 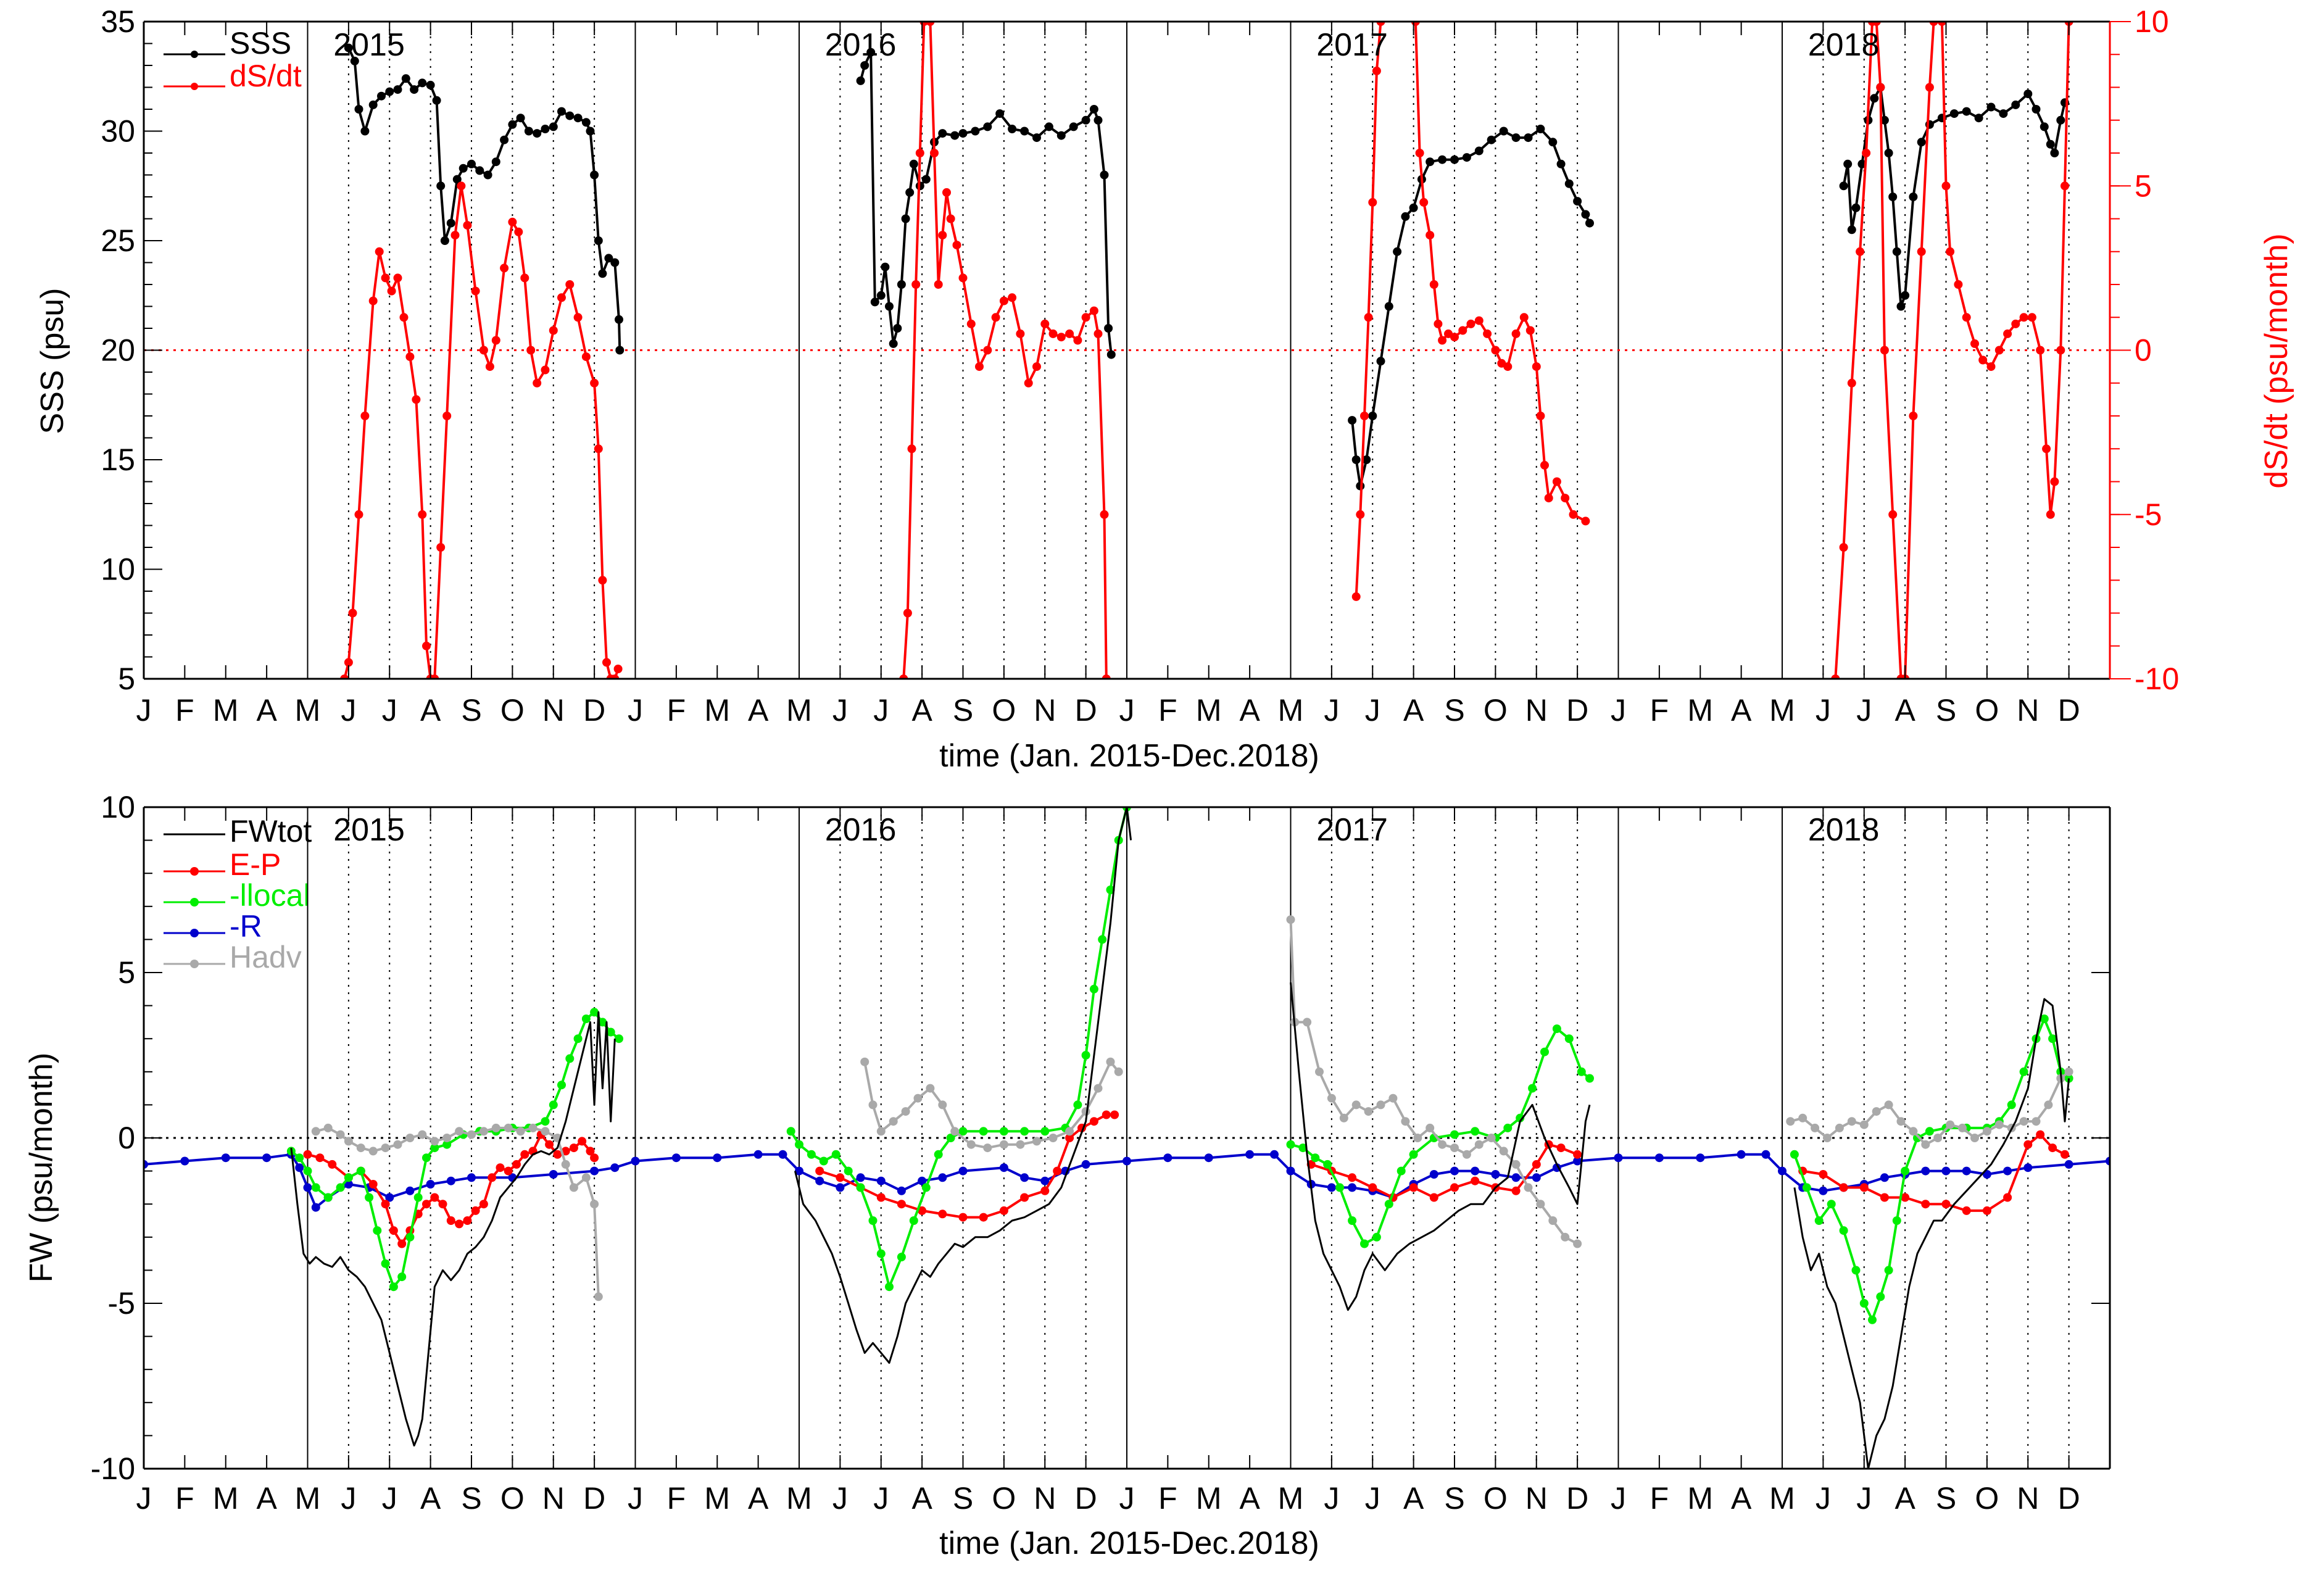 I want to click on legend-ep-marker, so click(x=194, y=871).